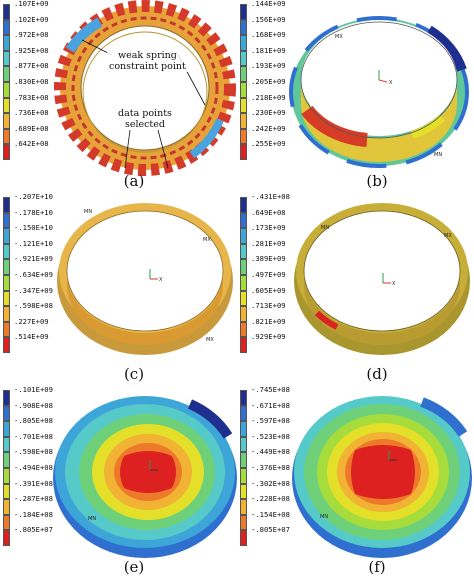 This screenshot has height=579, width=474. What do you see at coordinates (268, 243) in the screenshot?
I see `legend-value: .281E+09` at bounding box center [268, 243].